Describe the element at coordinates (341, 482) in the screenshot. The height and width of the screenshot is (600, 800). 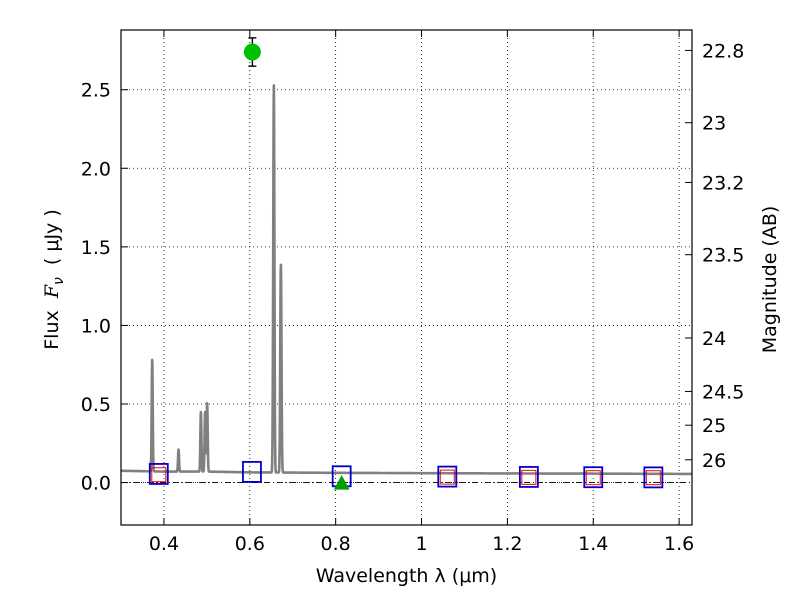
I see `upper-limit-marker` at that location.